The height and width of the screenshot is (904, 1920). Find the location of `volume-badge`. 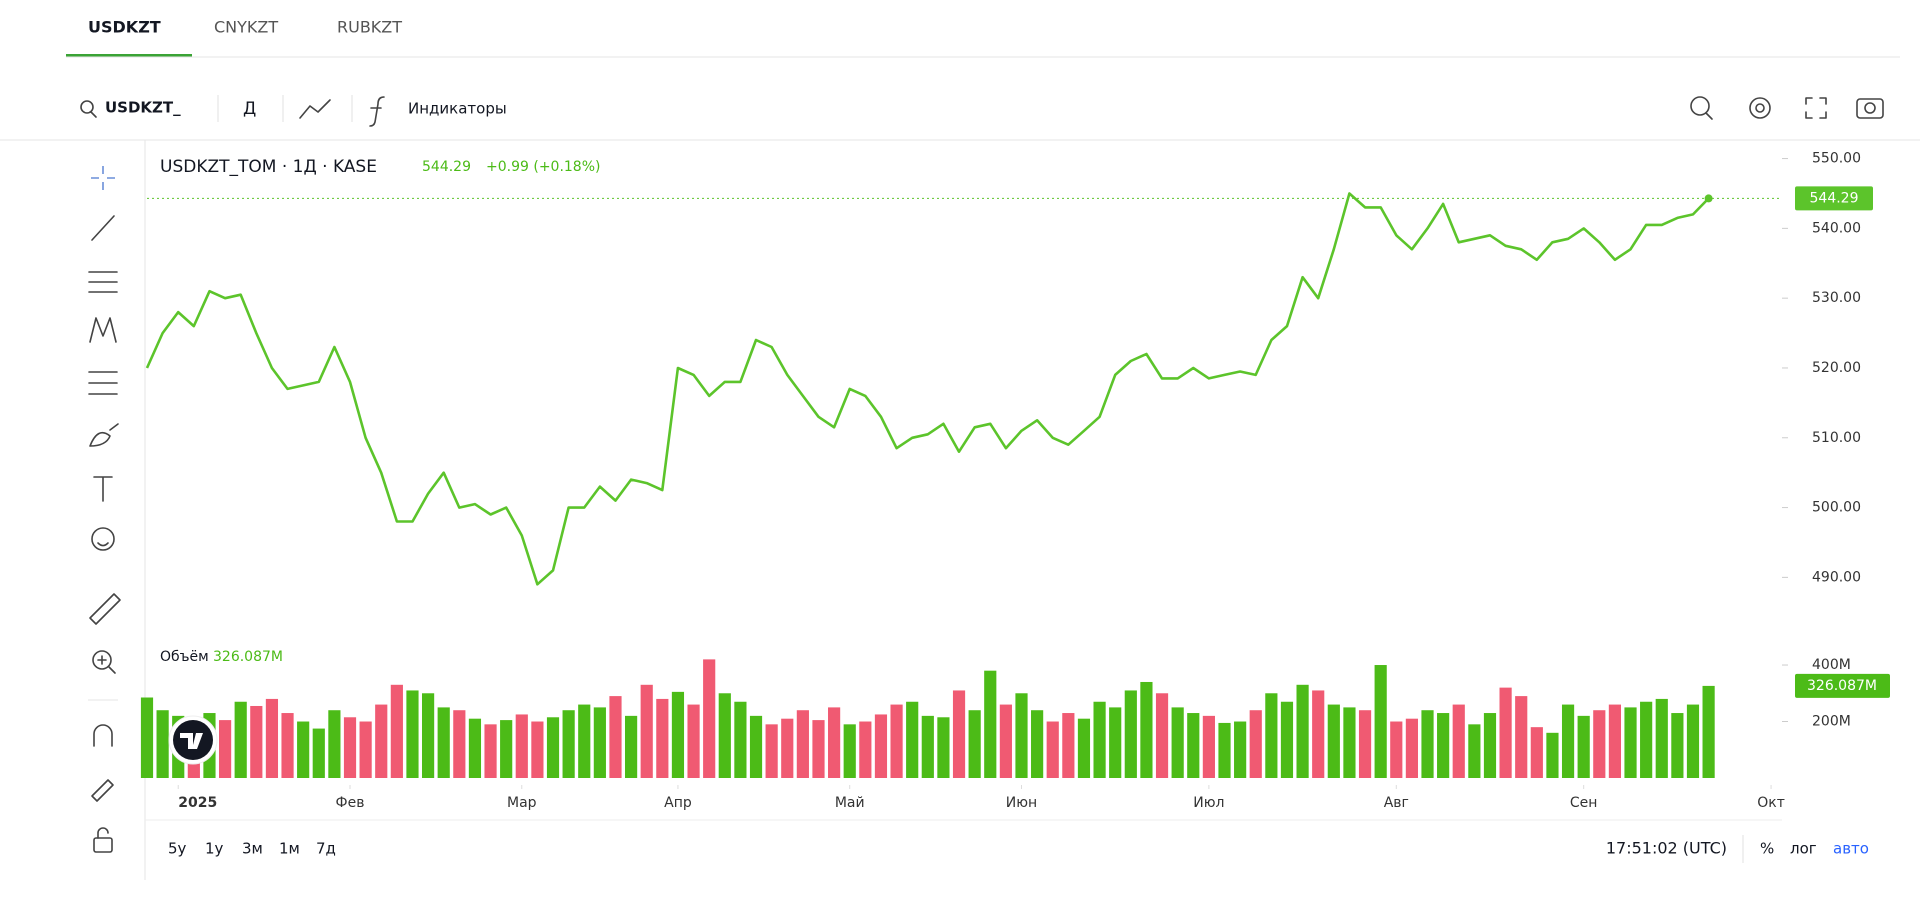

volume-badge is located at coordinates (1842, 685).